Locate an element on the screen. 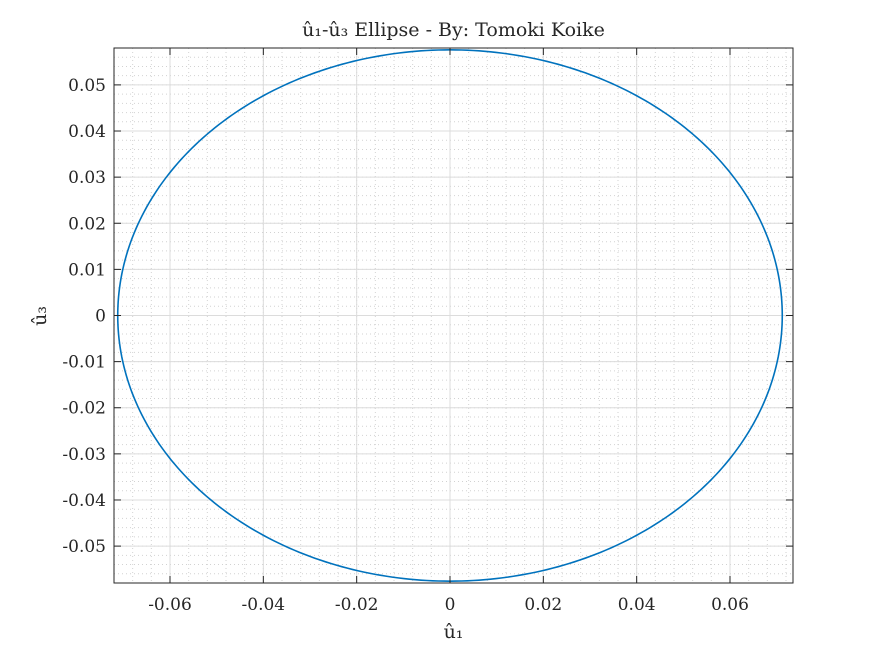 The image size is (875, 656). y-tick-label: 0 is located at coordinates (100, 317).